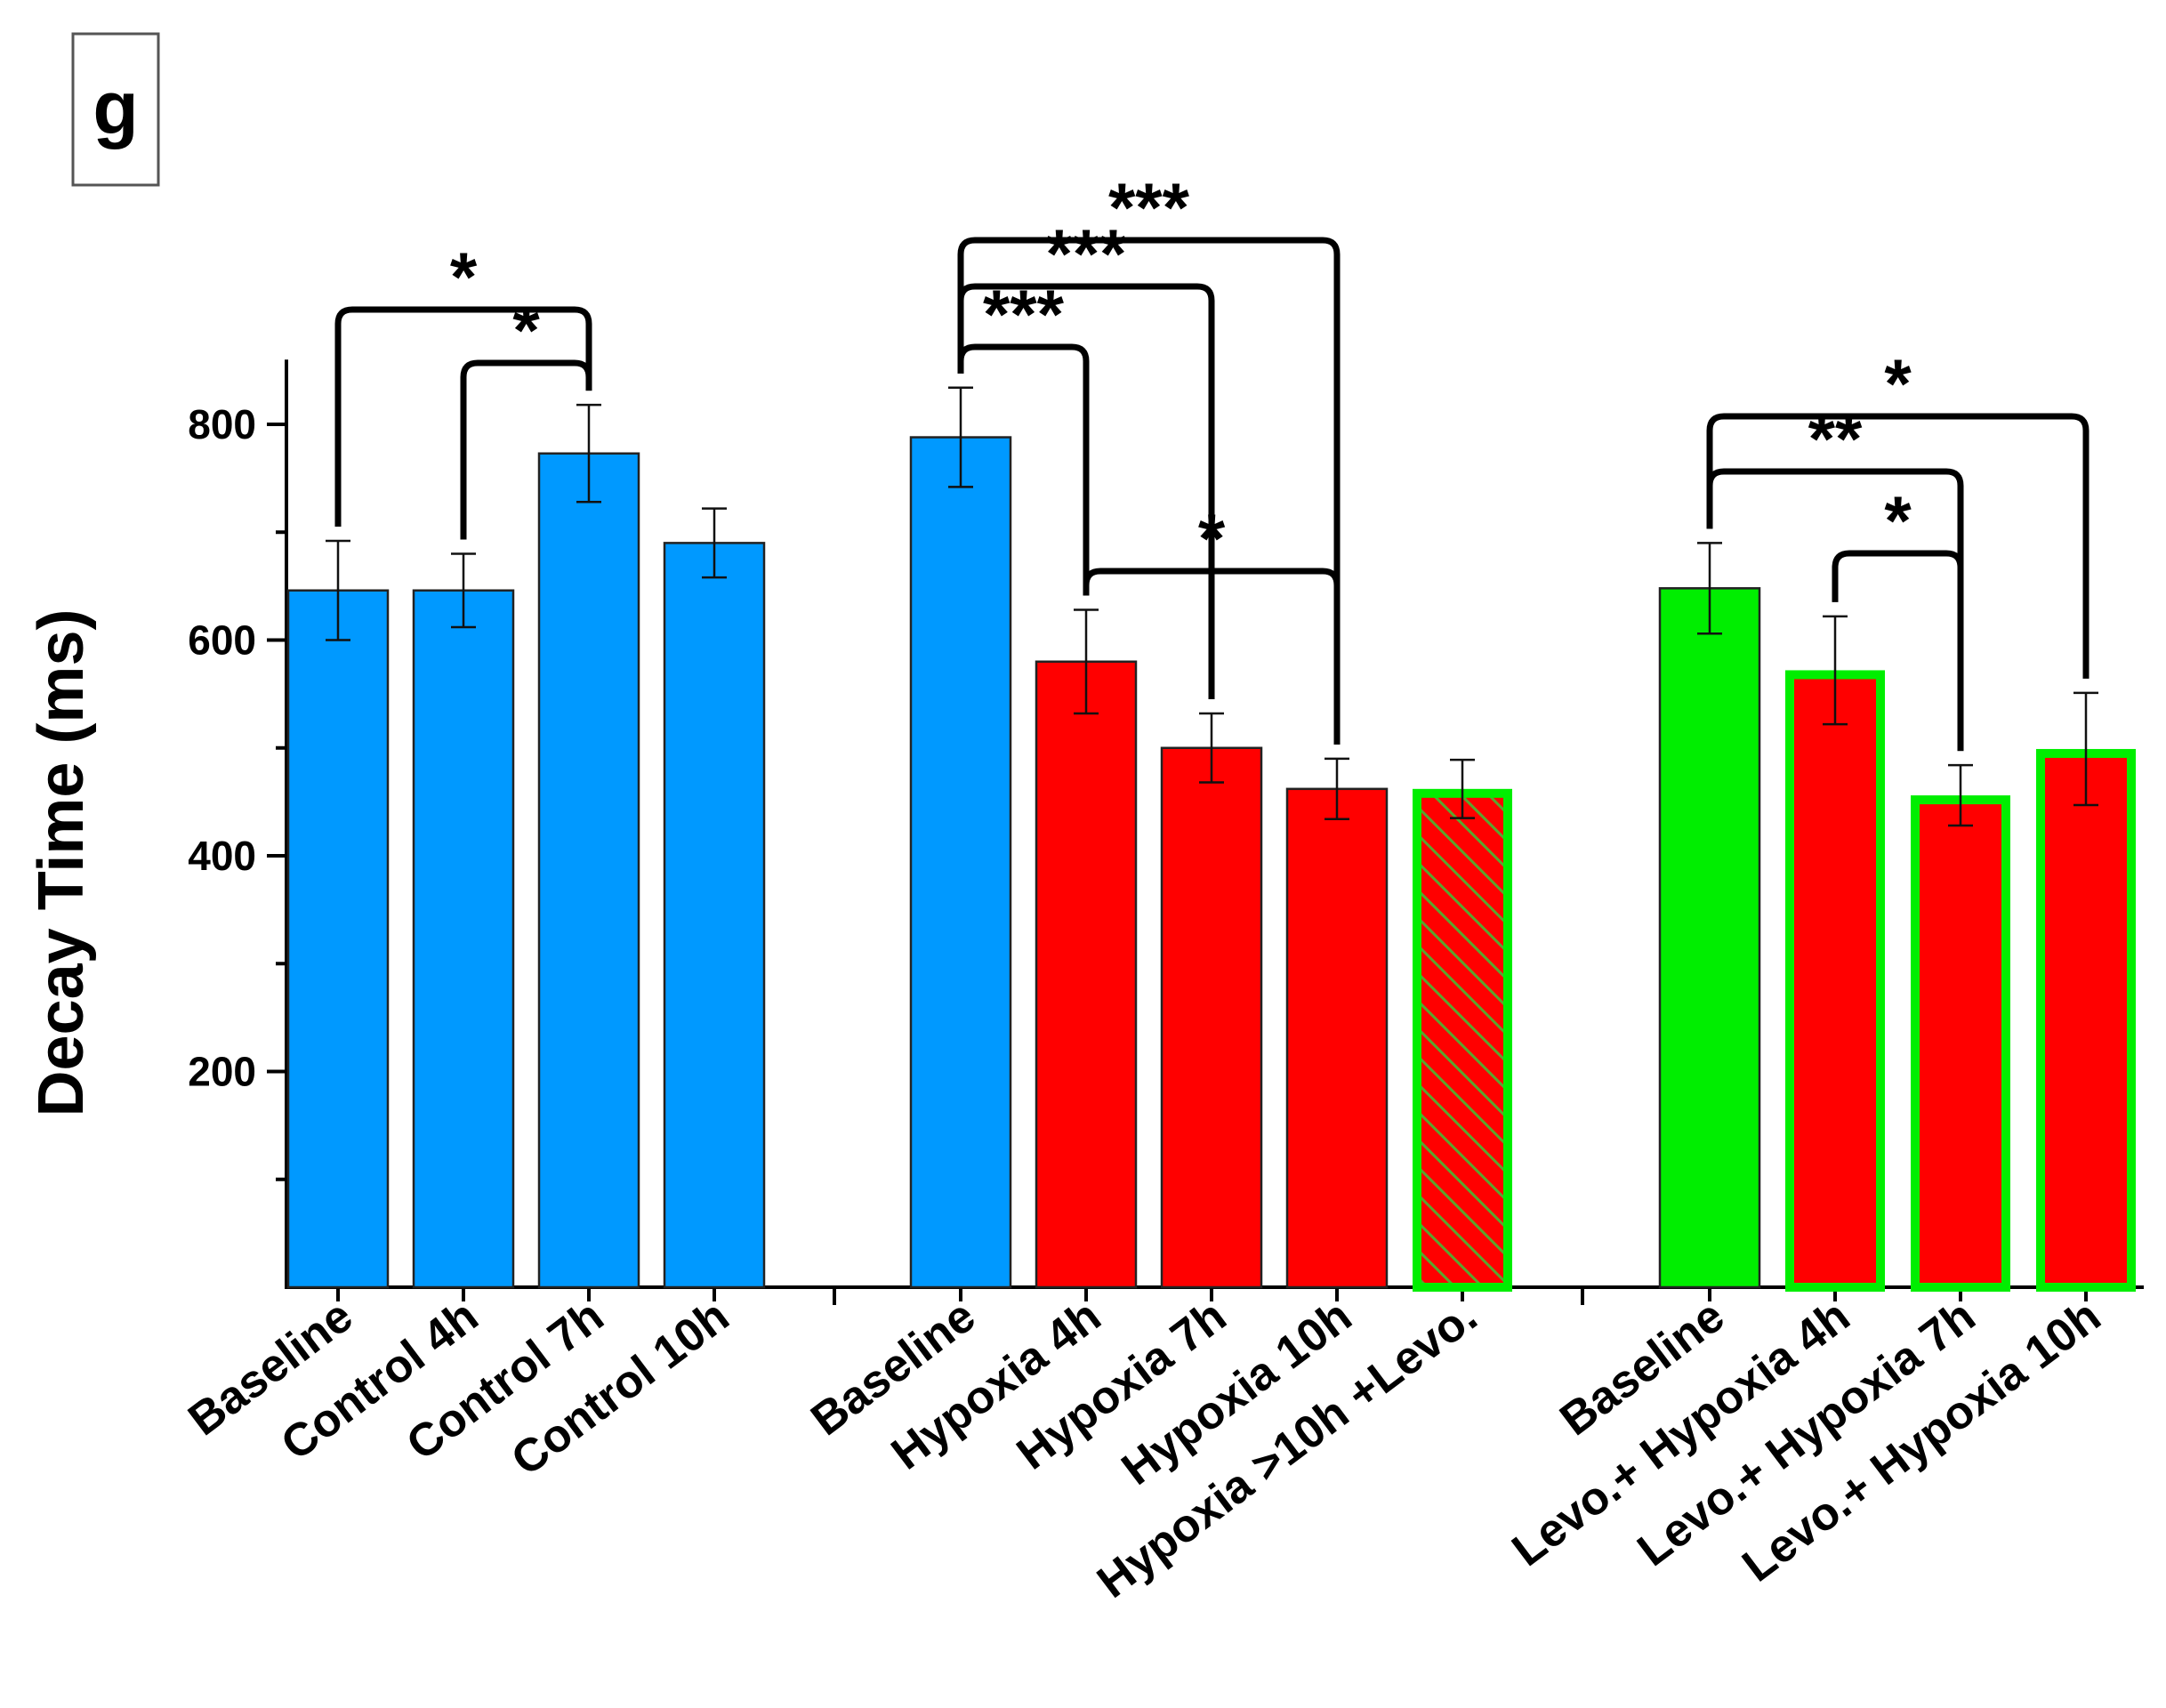 This screenshot has height=1708, width=2166. Describe the element at coordinates (222, 424) in the screenshot. I see `y-tick-label: 800` at that location.